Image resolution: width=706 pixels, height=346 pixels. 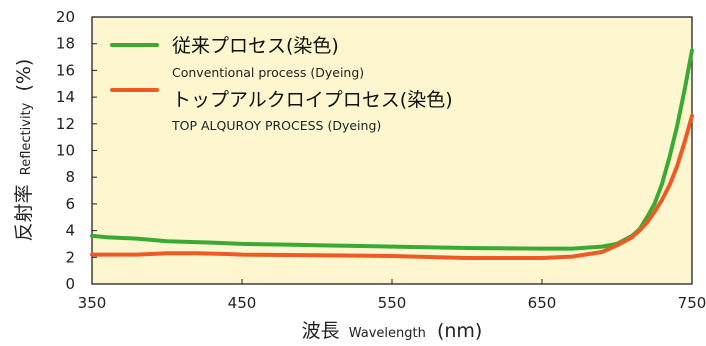 I want to click on x-tick-label: 650, so click(x=542, y=303).